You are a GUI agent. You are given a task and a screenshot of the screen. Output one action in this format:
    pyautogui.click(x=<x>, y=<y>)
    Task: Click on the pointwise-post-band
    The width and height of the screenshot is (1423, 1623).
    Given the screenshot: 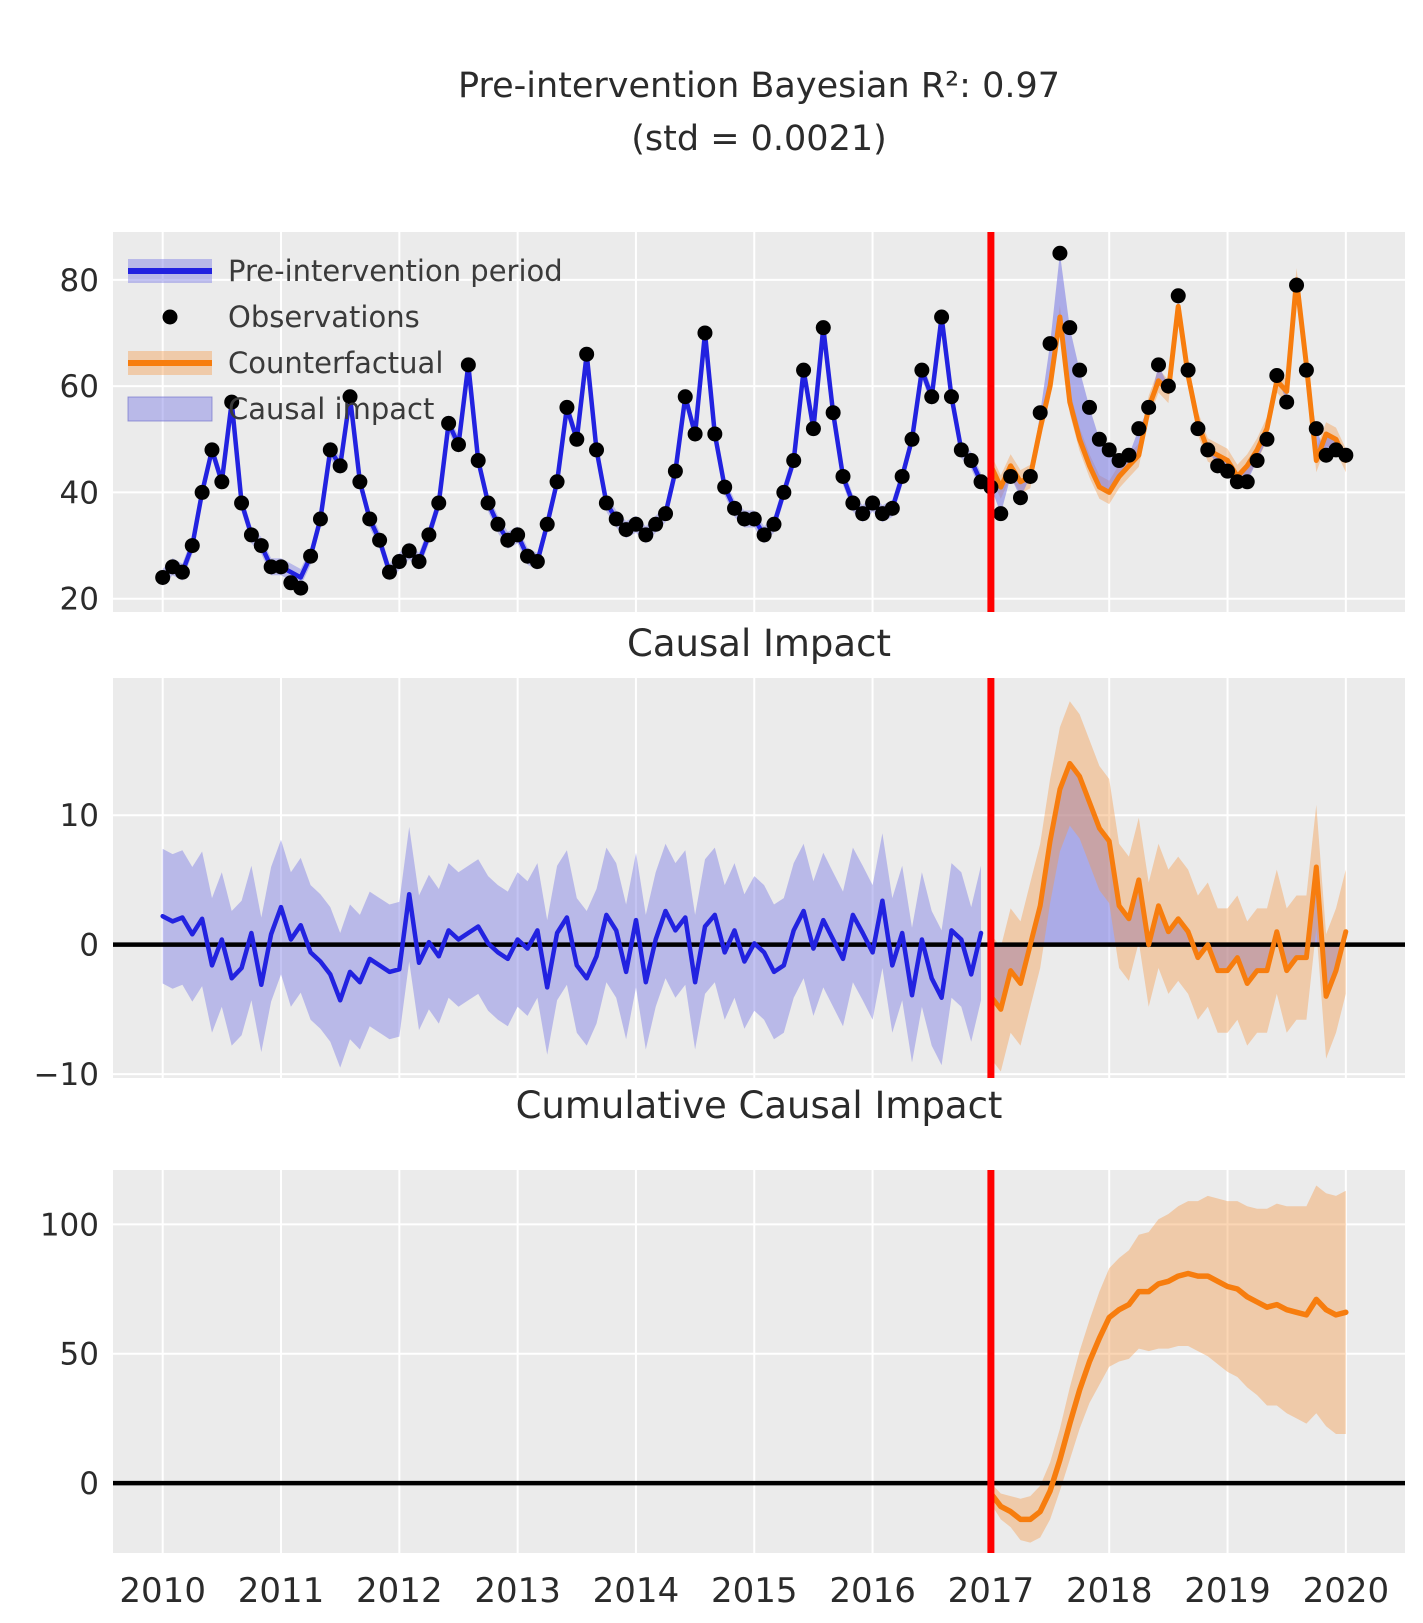 What is the action you would take?
    pyautogui.click(x=1168, y=886)
    